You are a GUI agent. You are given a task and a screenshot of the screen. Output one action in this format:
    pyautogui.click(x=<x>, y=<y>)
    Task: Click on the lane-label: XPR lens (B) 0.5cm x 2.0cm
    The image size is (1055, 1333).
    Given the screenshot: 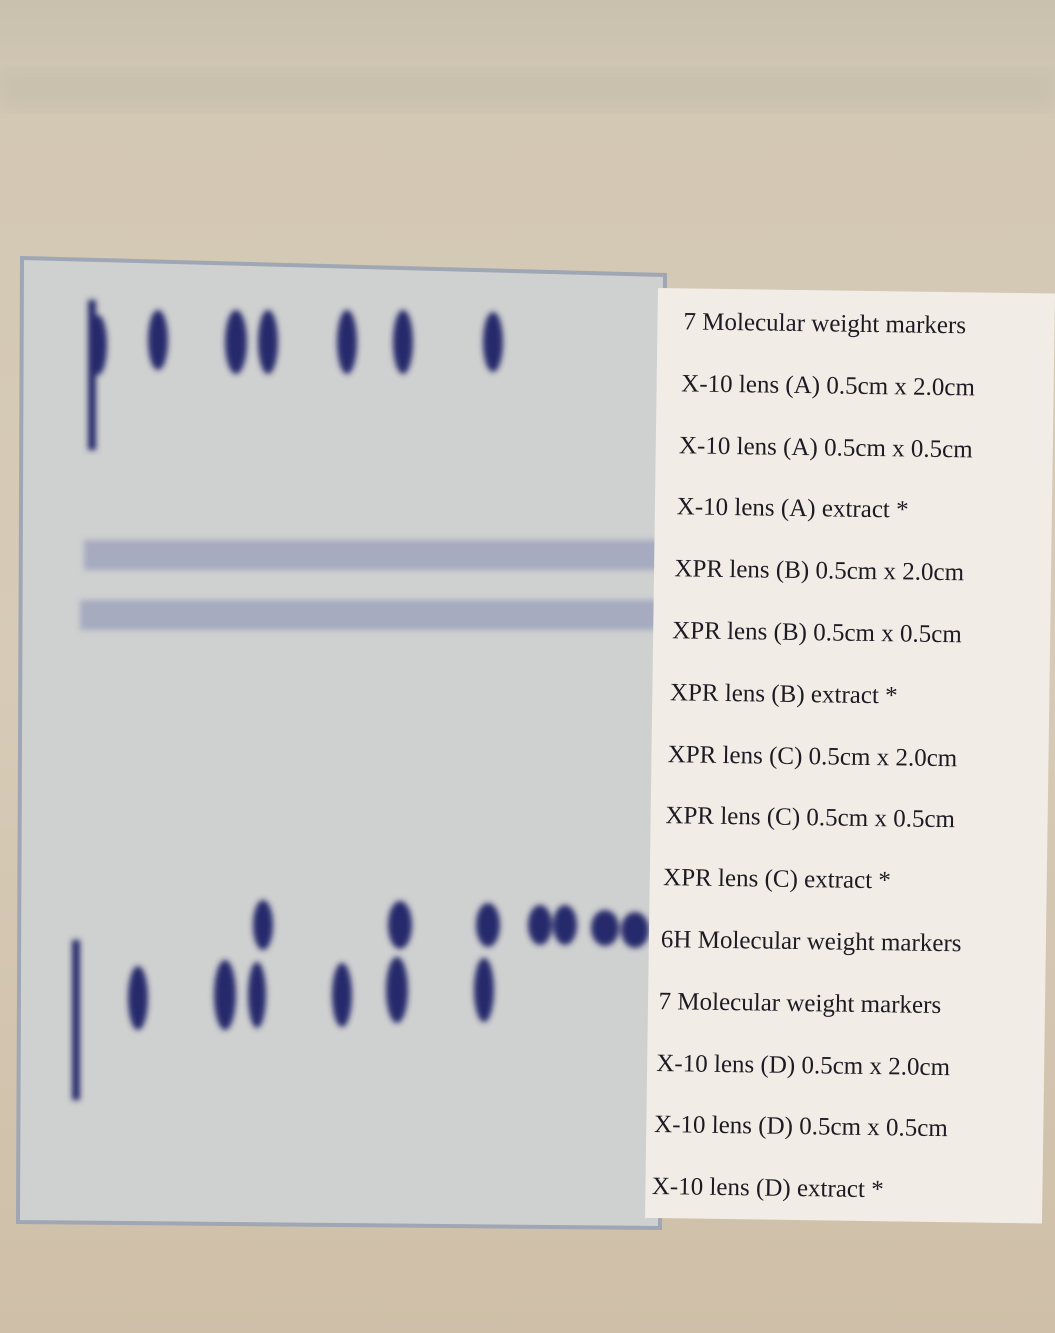 What is the action you would take?
    pyautogui.click(x=819, y=571)
    